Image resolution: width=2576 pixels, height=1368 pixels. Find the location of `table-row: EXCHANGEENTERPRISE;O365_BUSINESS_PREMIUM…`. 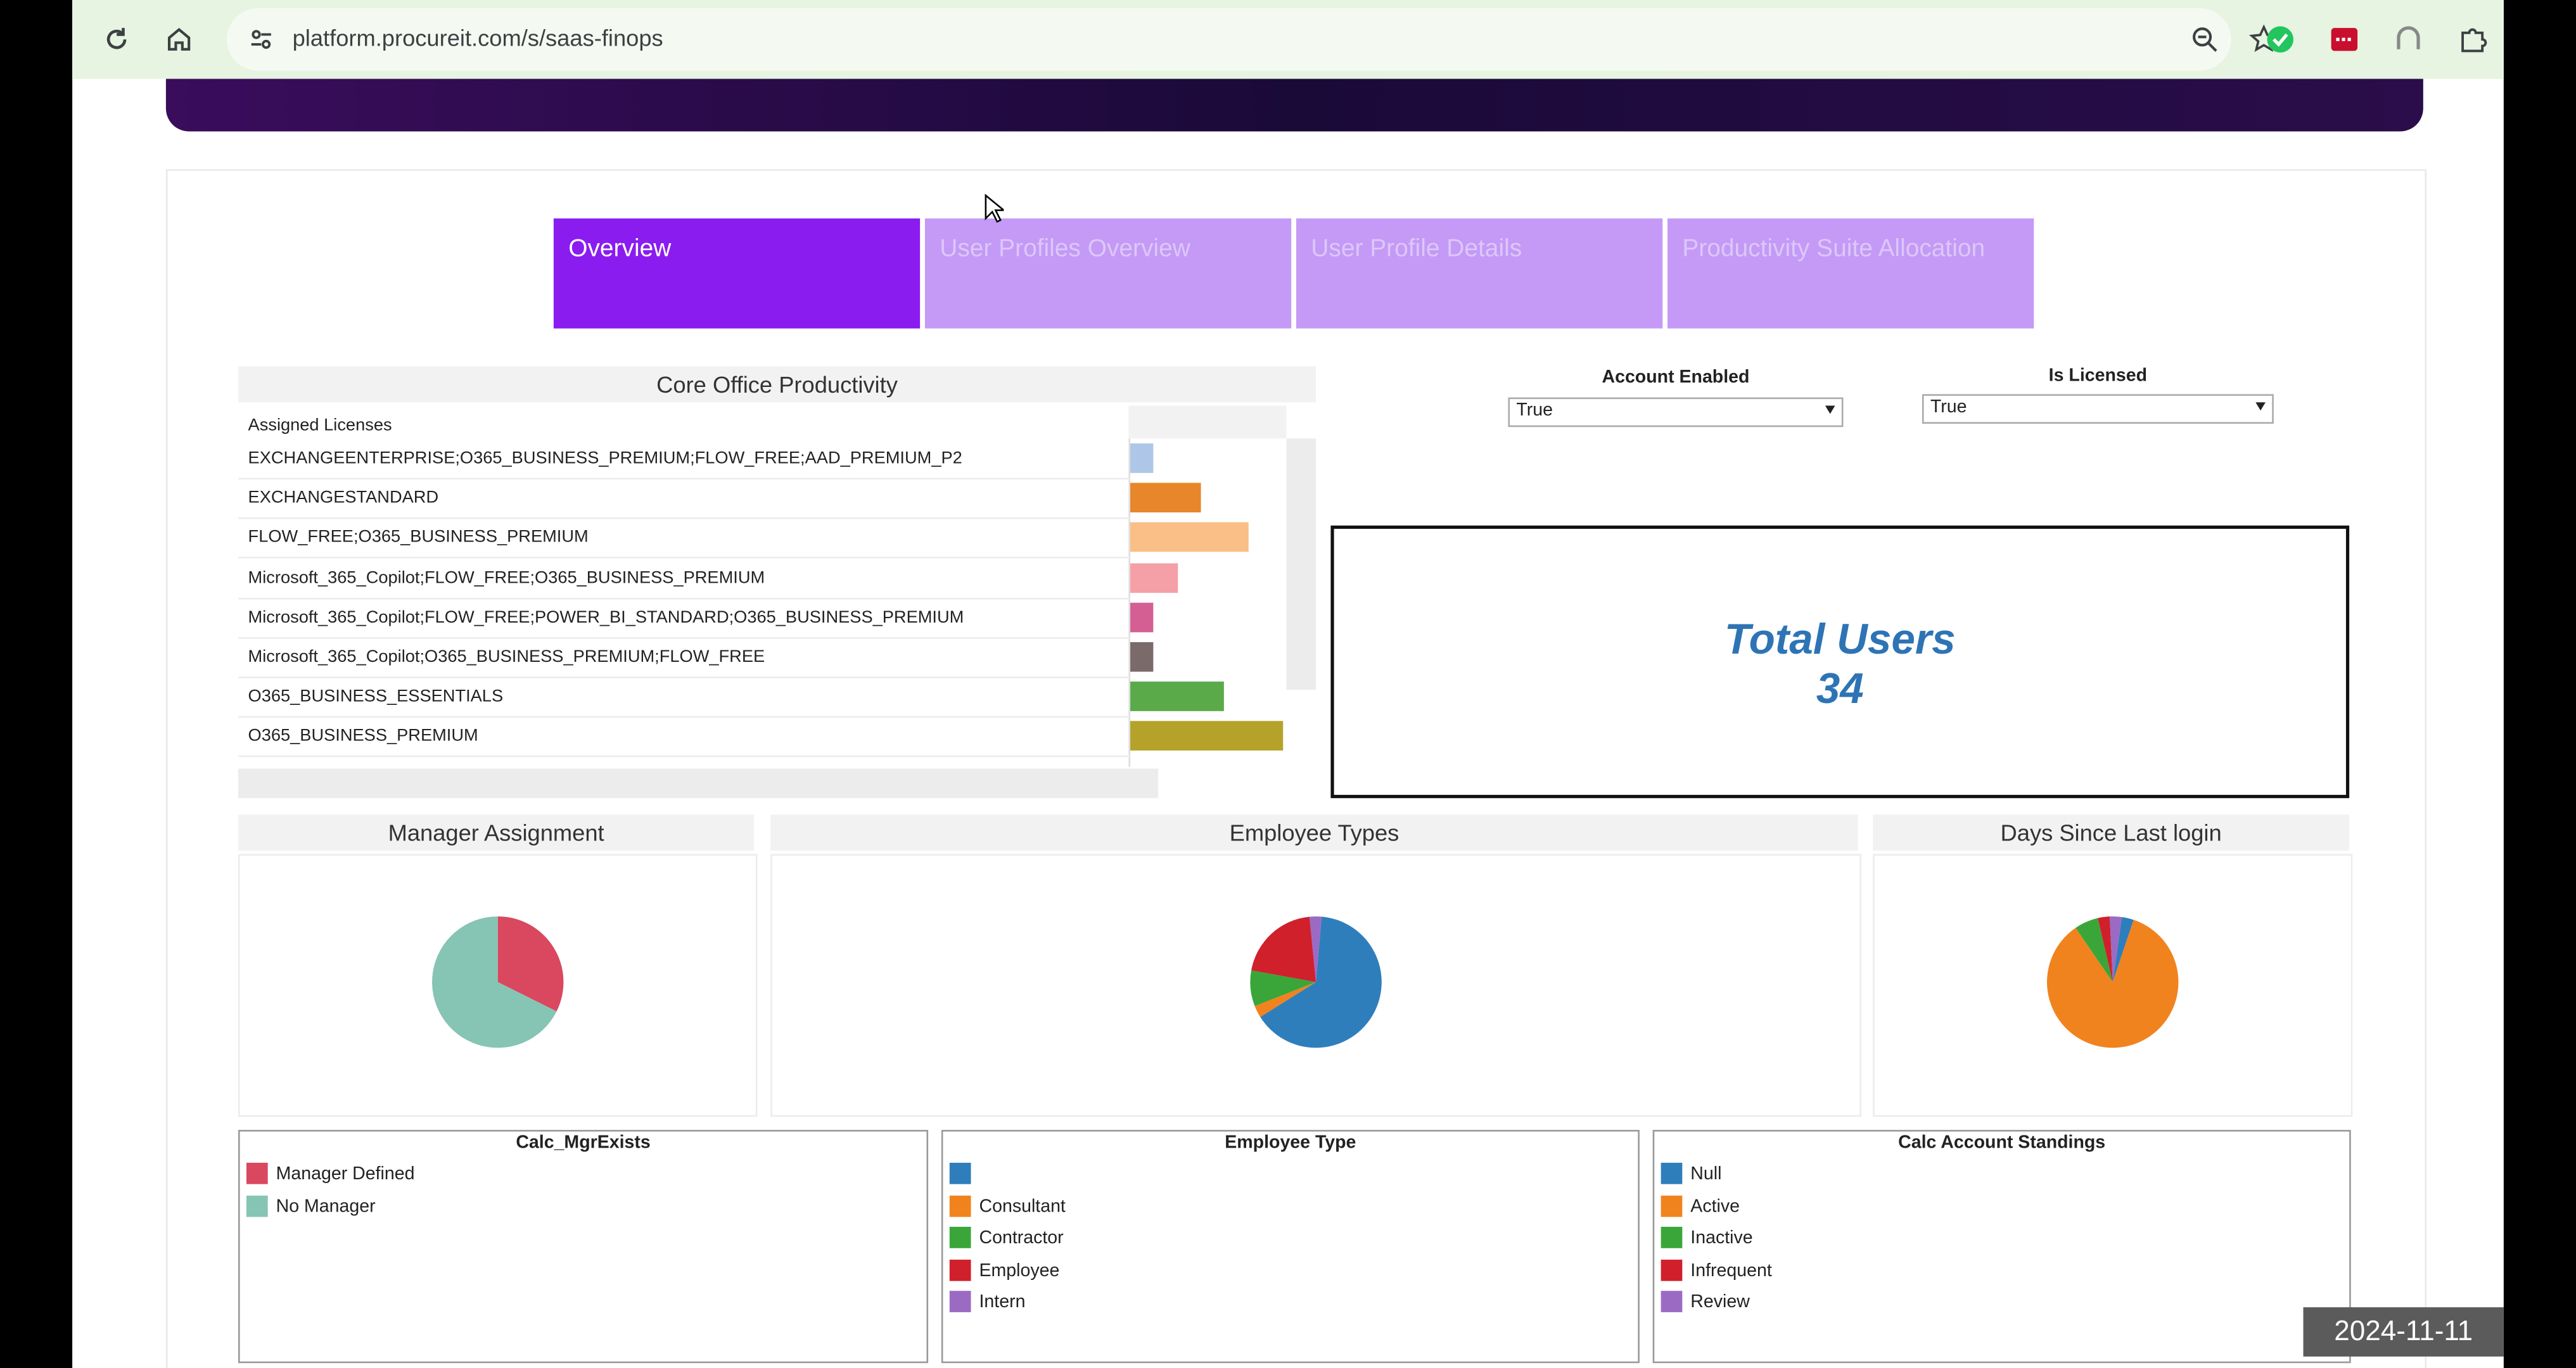

table-row: EXCHANGEENTERPRISE;O365_BUSINESS_PREMIUM… is located at coordinates (762, 458).